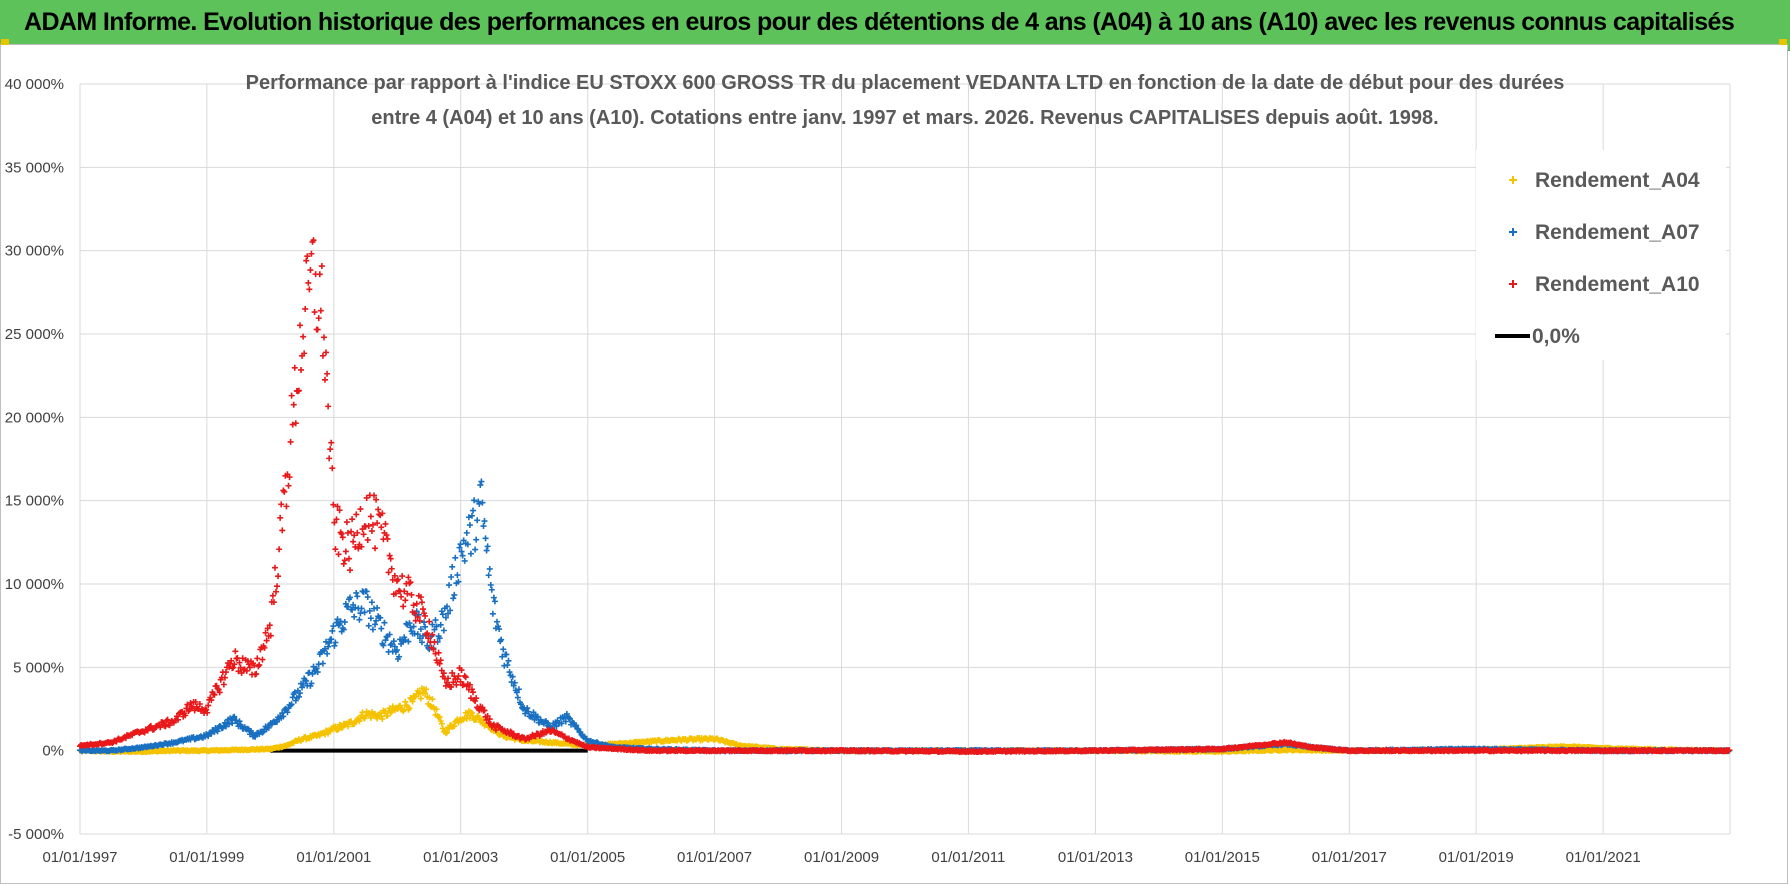 The height and width of the screenshot is (886, 1790). What do you see at coordinates (1604, 232) in the screenshot?
I see `legend-item: Rendement_A07` at bounding box center [1604, 232].